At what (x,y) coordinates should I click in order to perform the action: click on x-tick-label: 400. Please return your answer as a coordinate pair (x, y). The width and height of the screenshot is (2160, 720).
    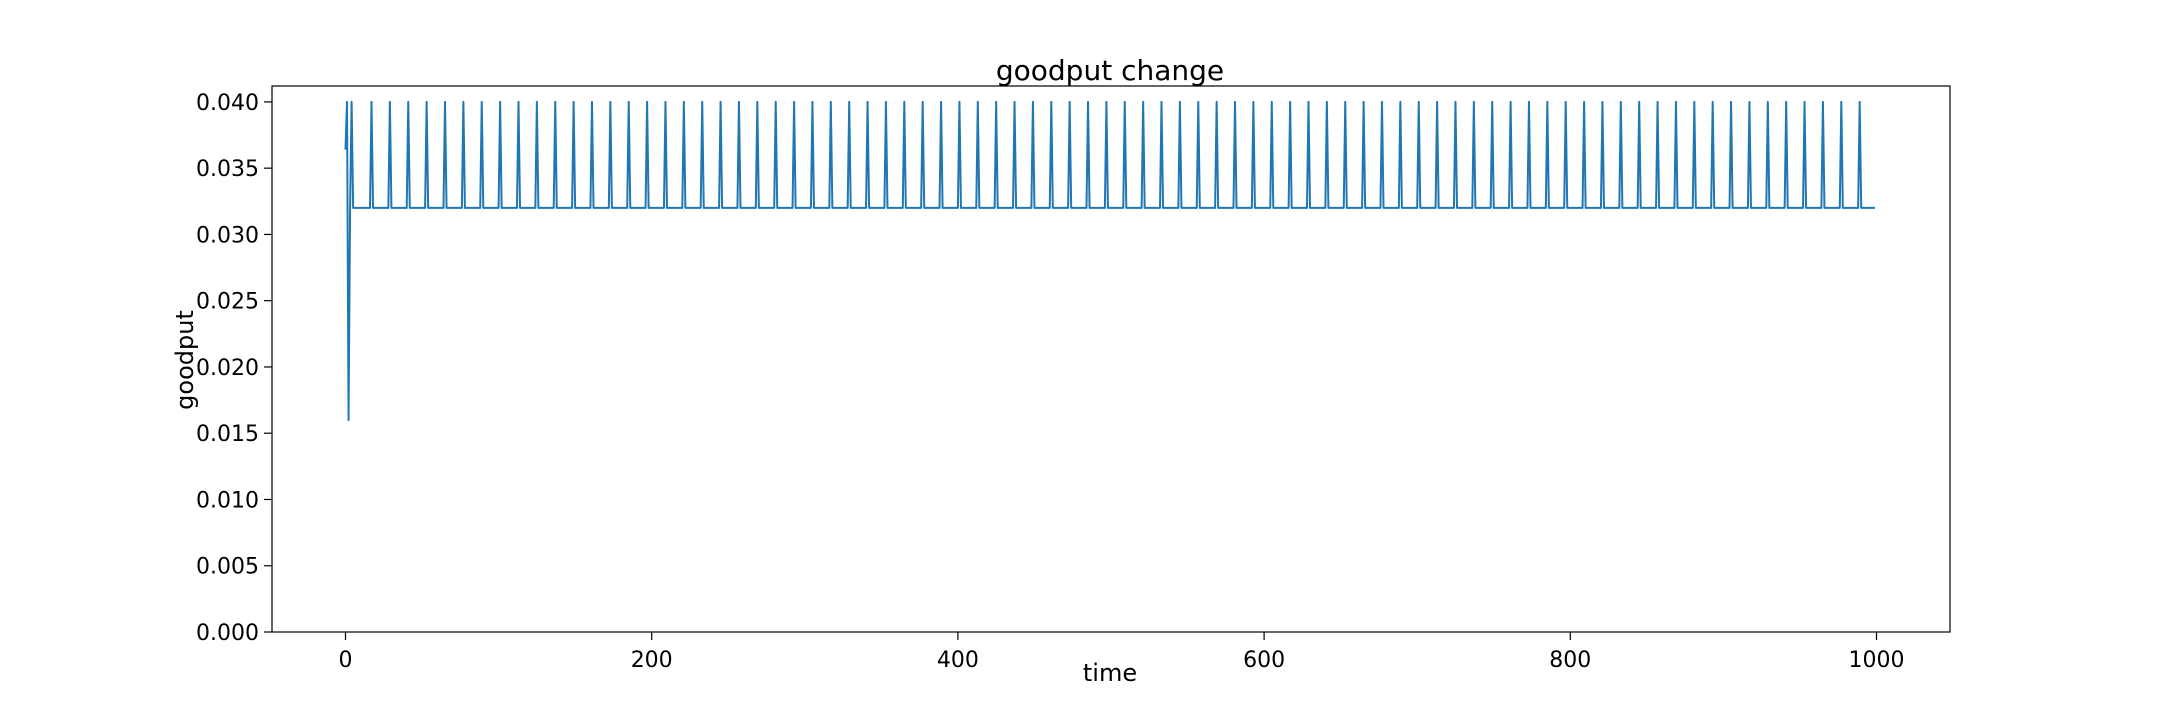
    Looking at the image, I should click on (958, 660).